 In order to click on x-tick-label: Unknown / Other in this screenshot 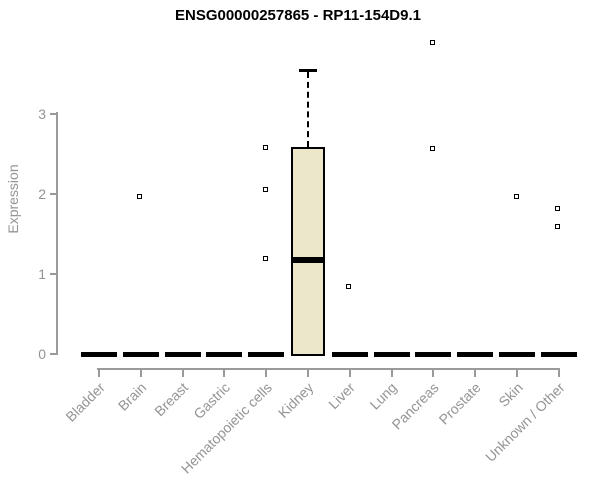, I will do `click(524, 422)`.